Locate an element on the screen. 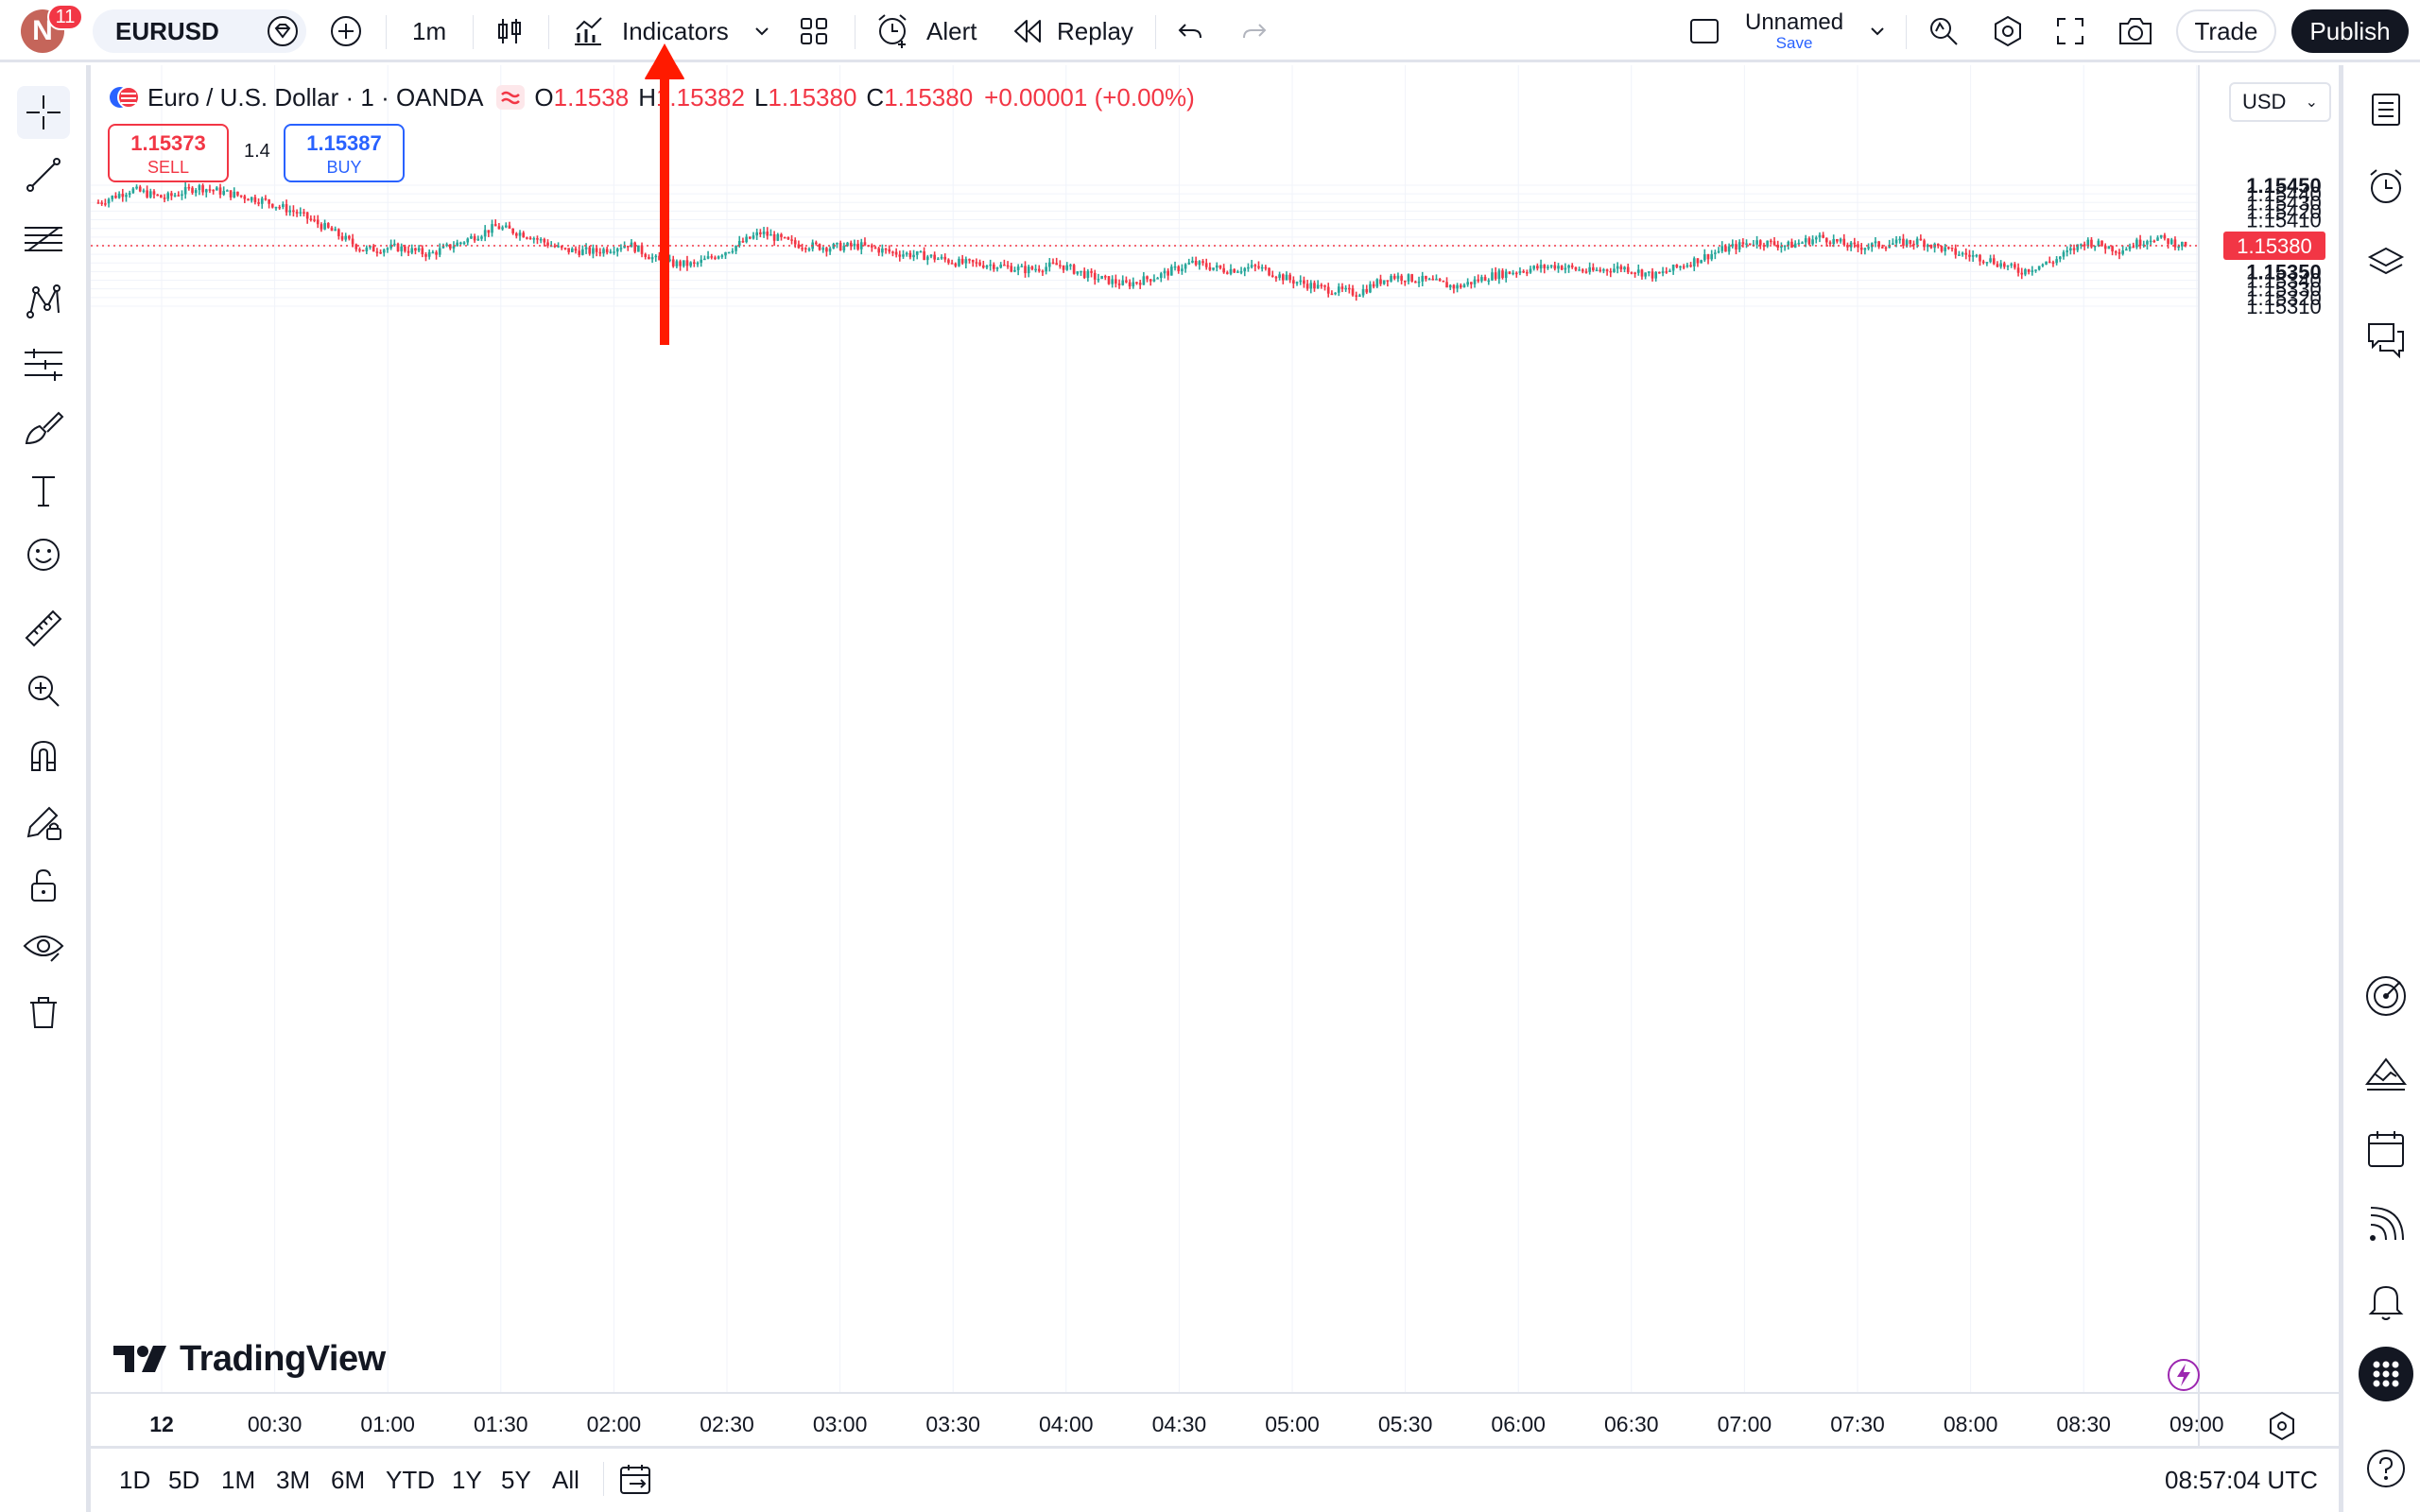 Image resolution: width=2420 pixels, height=1512 pixels. range-5d-button: 5D is located at coordinates (184, 1479).